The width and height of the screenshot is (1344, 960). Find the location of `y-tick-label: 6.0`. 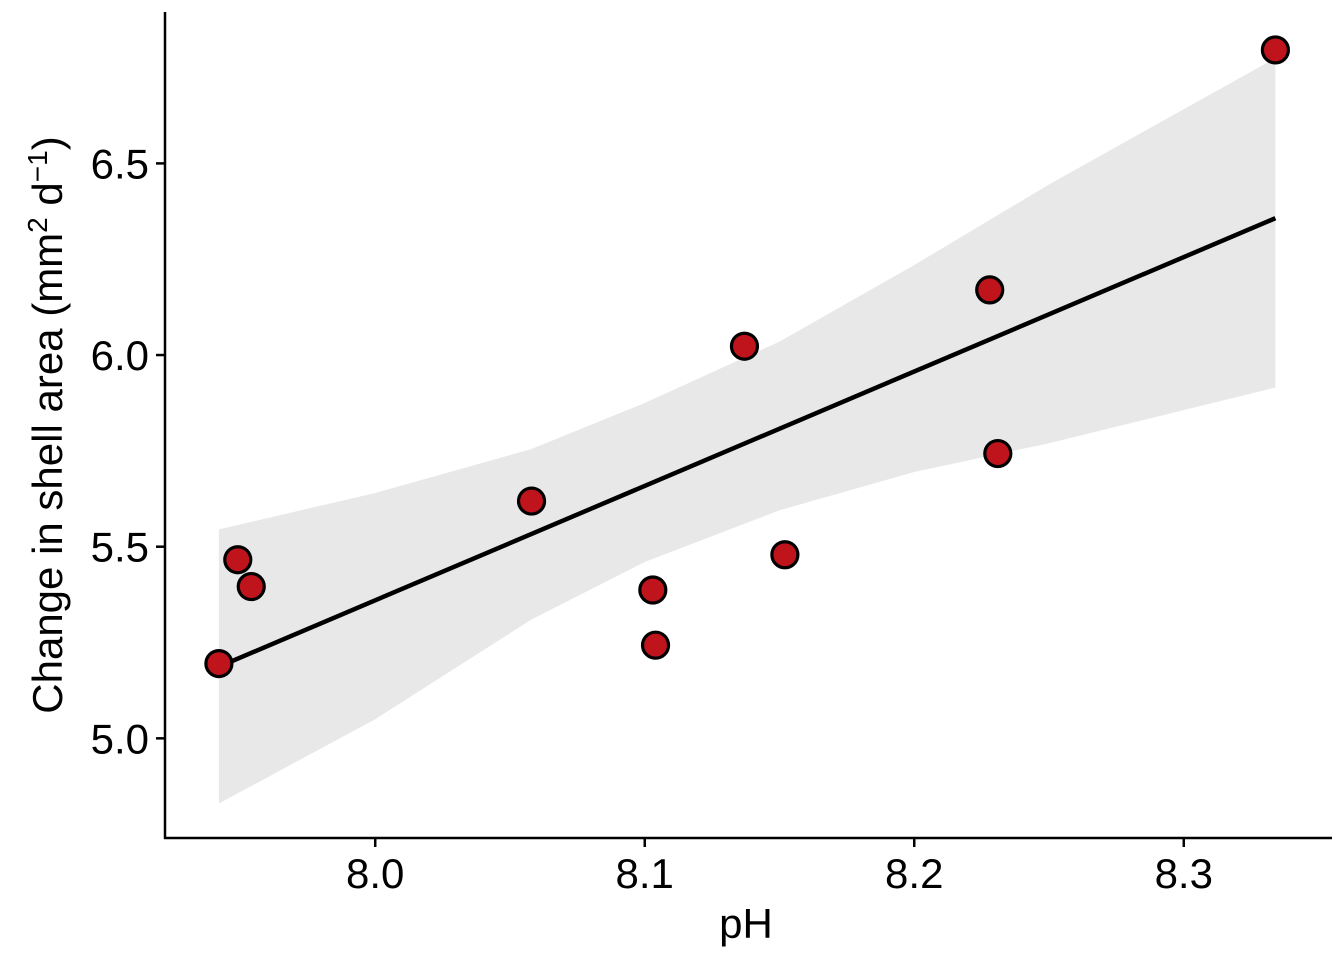

y-tick-label: 6.0 is located at coordinates (120, 355).